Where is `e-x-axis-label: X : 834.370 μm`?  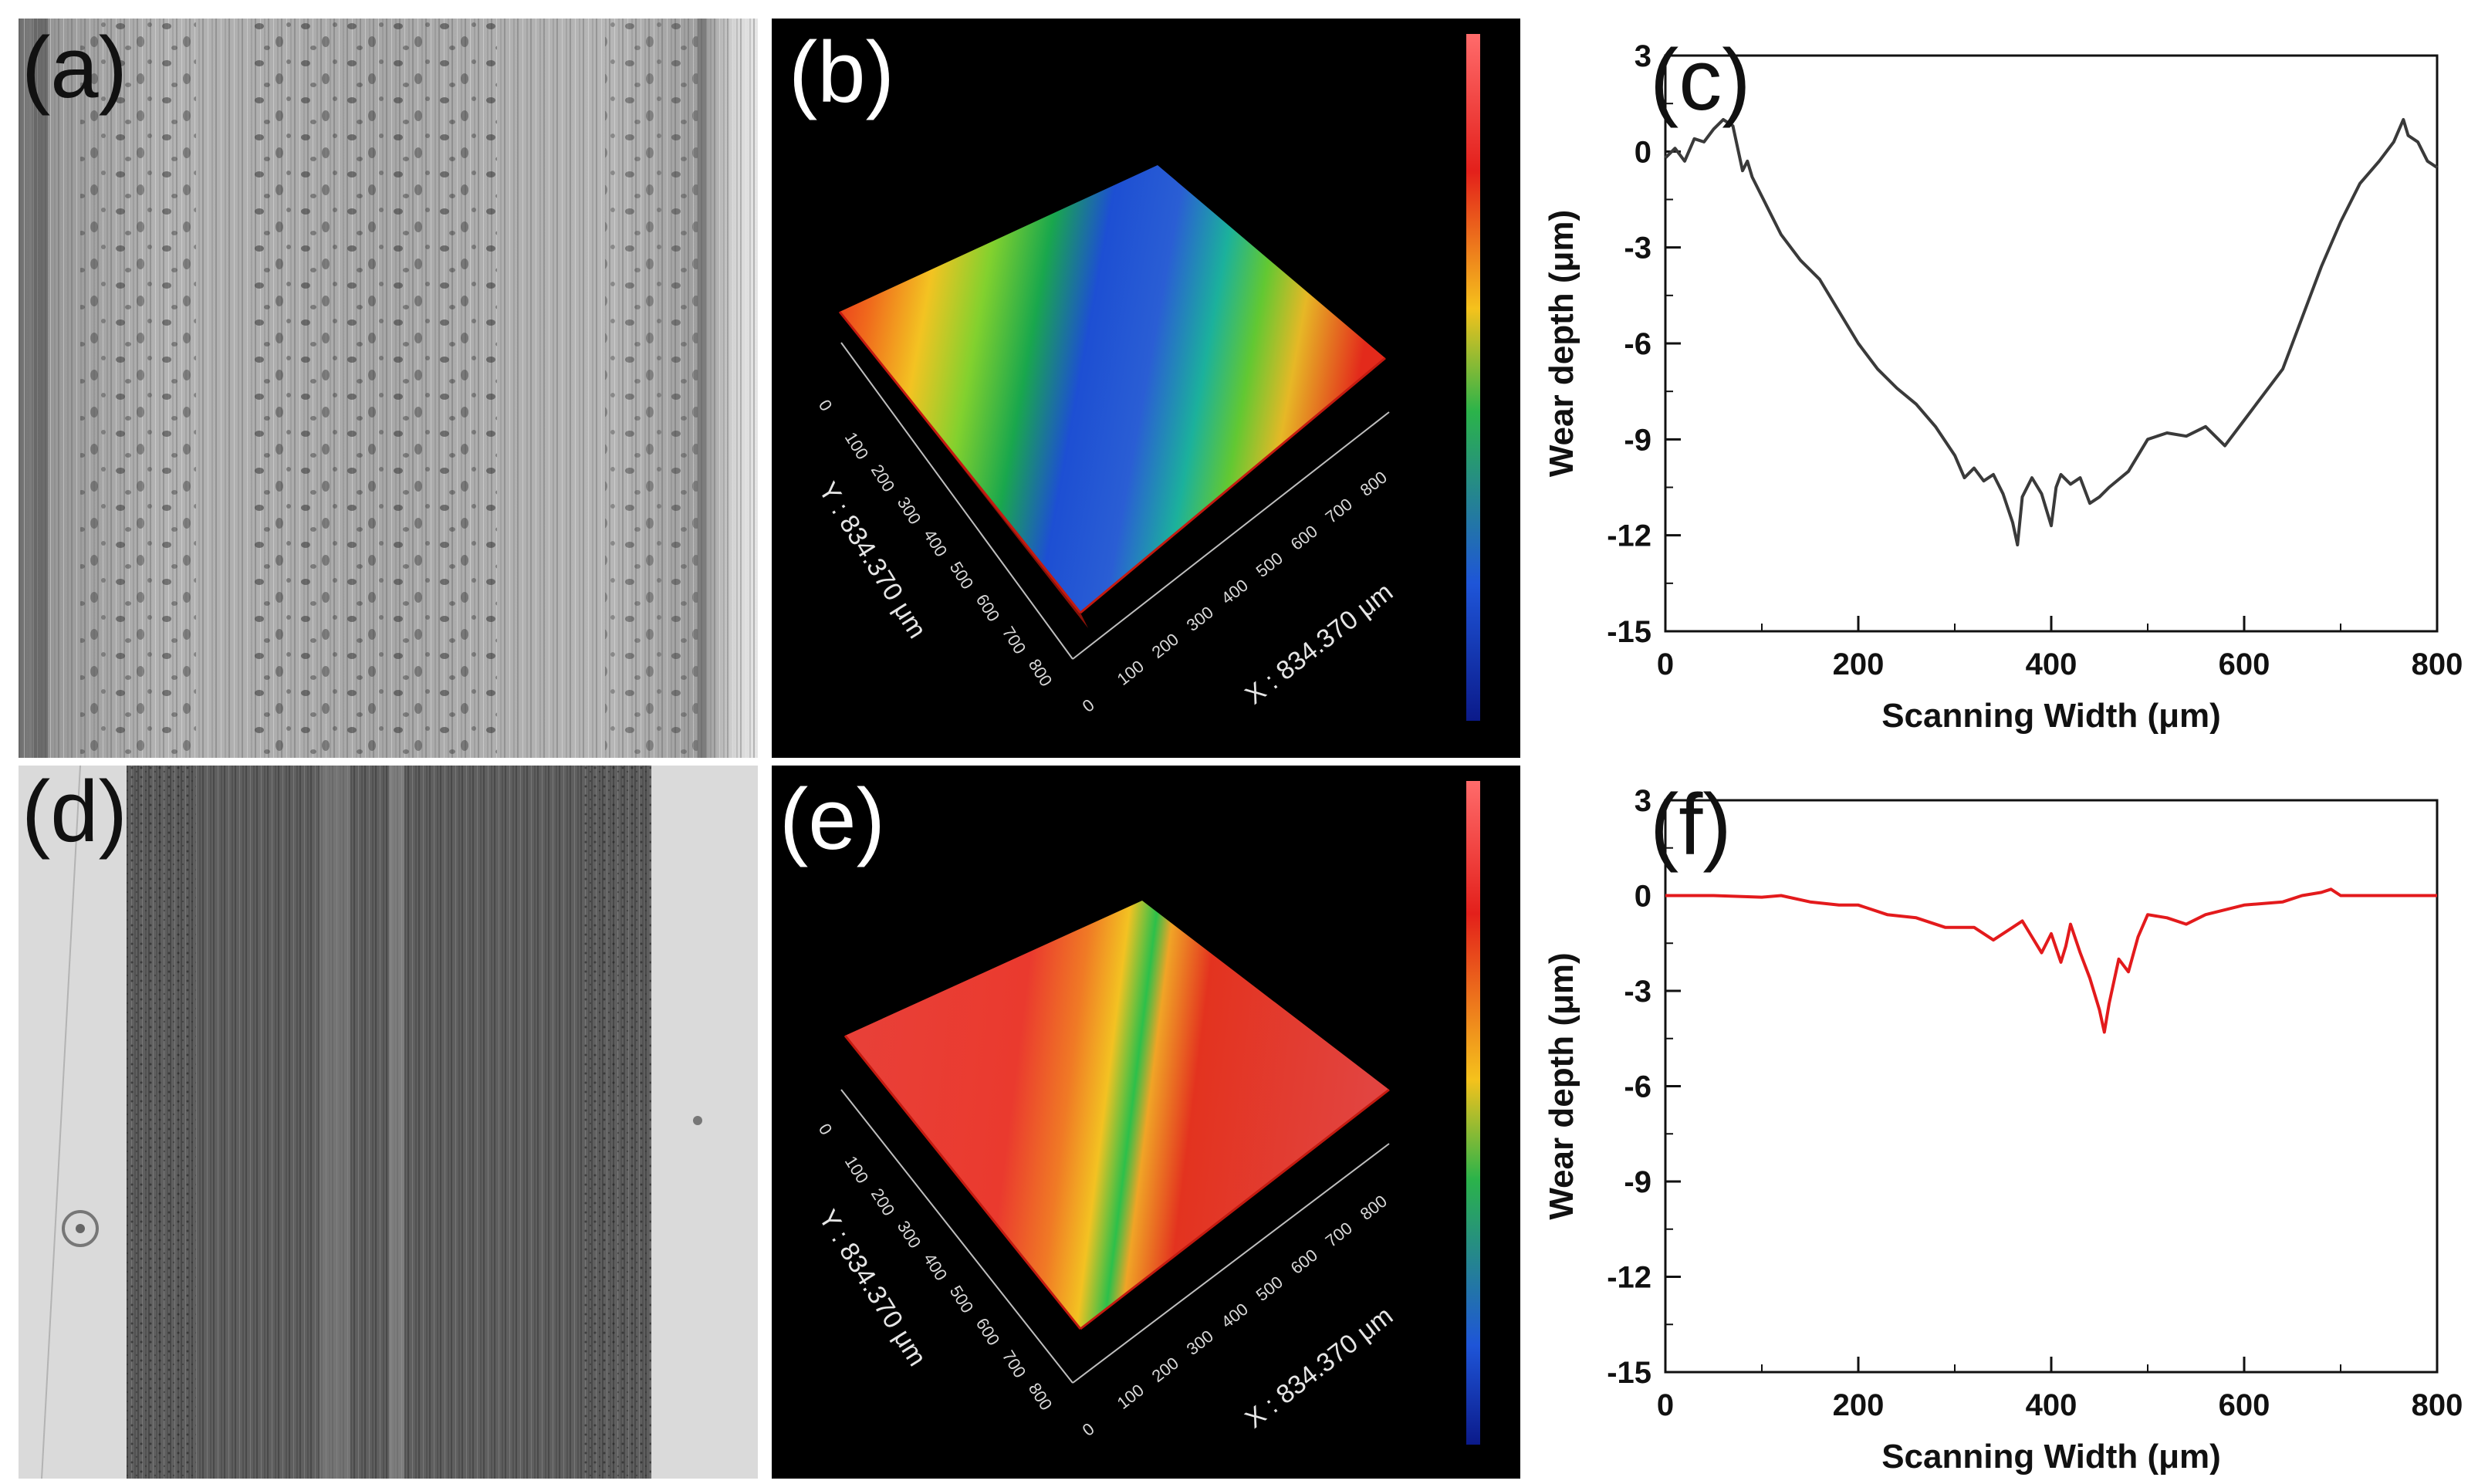 e-x-axis-label: X : 834.370 μm is located at coordinates (1319, 1367).